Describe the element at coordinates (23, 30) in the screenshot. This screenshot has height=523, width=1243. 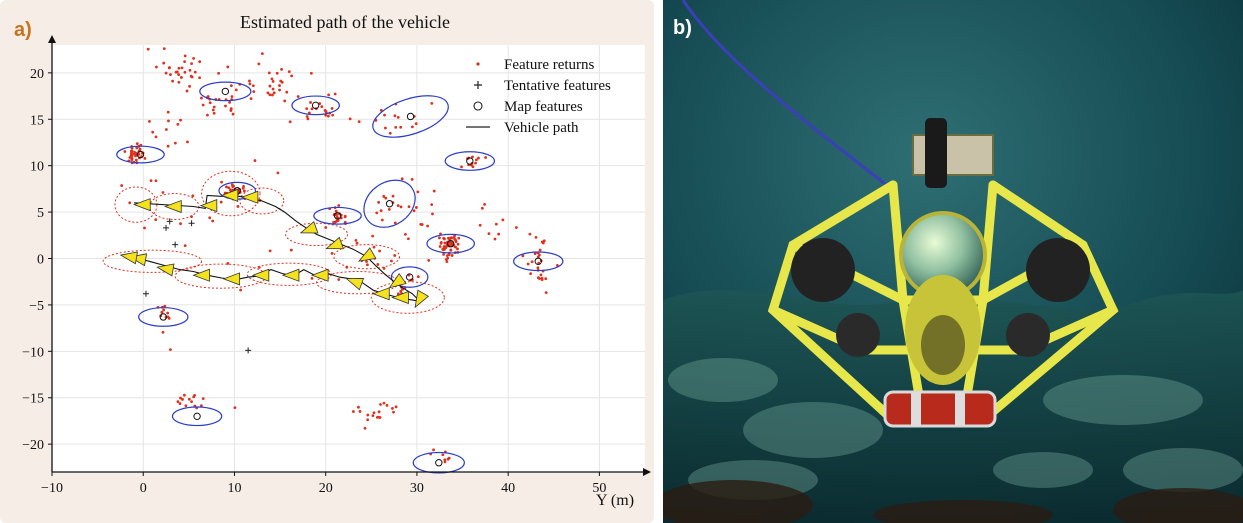
I see `panel-a-label: a)` at that location.